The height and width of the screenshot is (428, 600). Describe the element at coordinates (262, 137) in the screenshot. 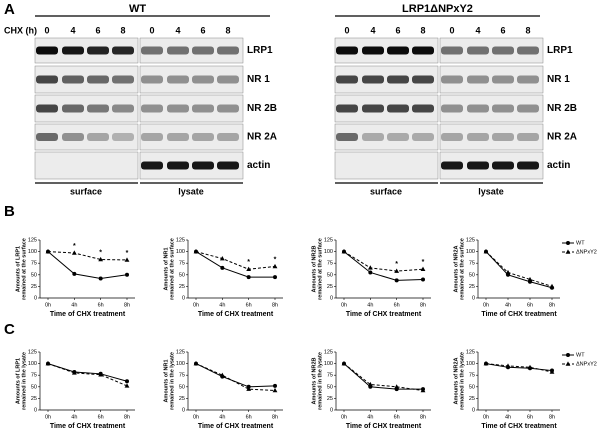

I see `row-label: NR 2A` at that location.